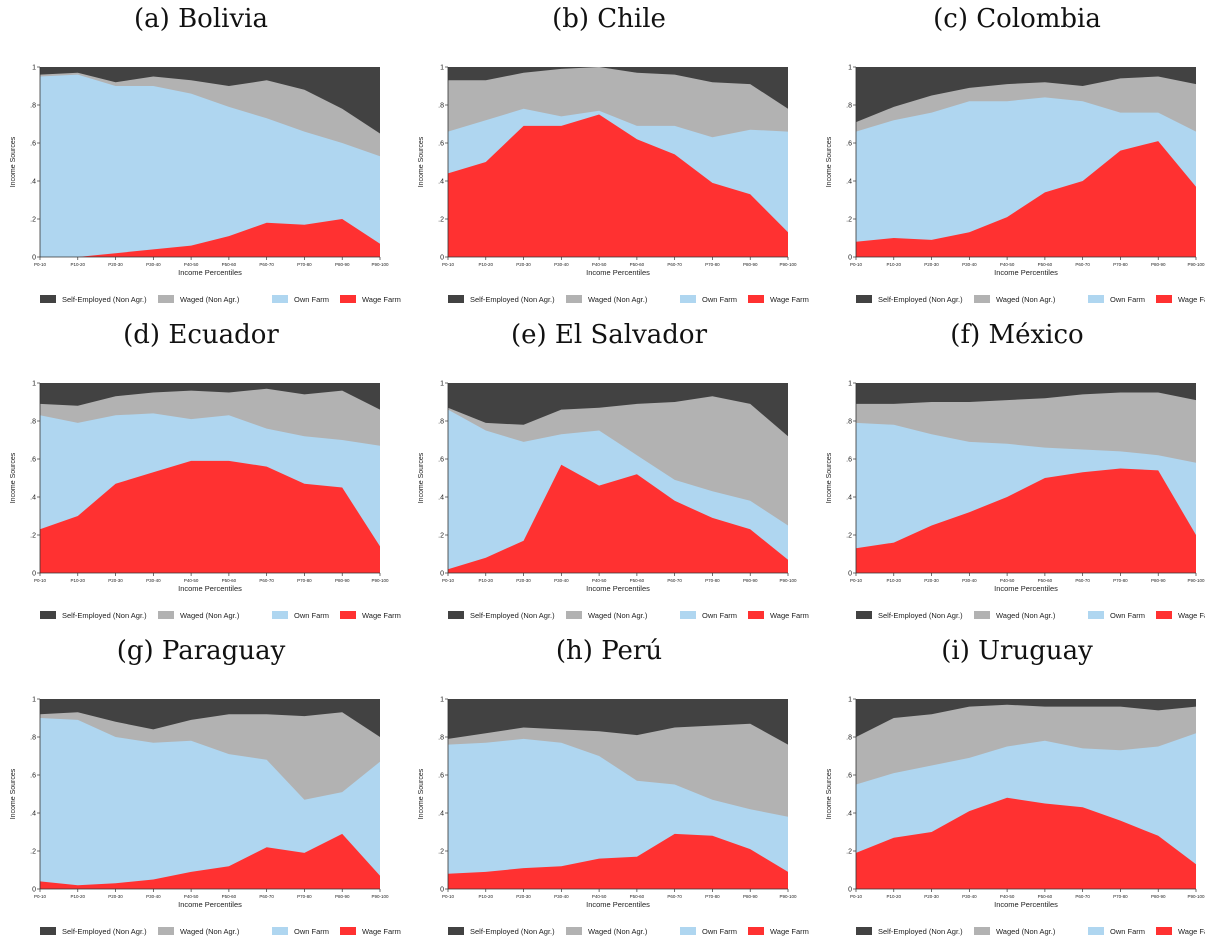 This screenshot has height=946, width=1205. I want to click on chart-title: (i) Uruguay, so click(1017, 651).